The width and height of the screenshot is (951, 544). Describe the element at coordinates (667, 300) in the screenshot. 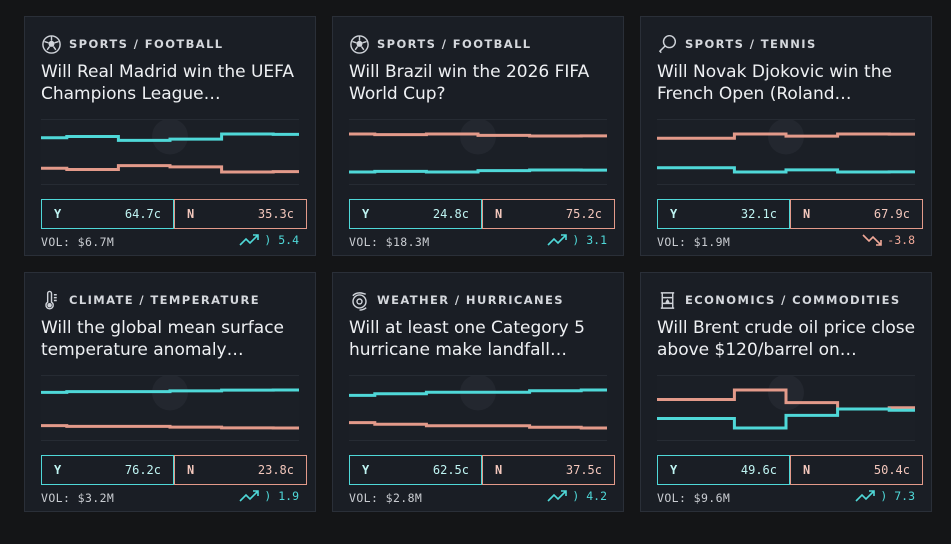

I see `oil-barrel-icon` at that location.